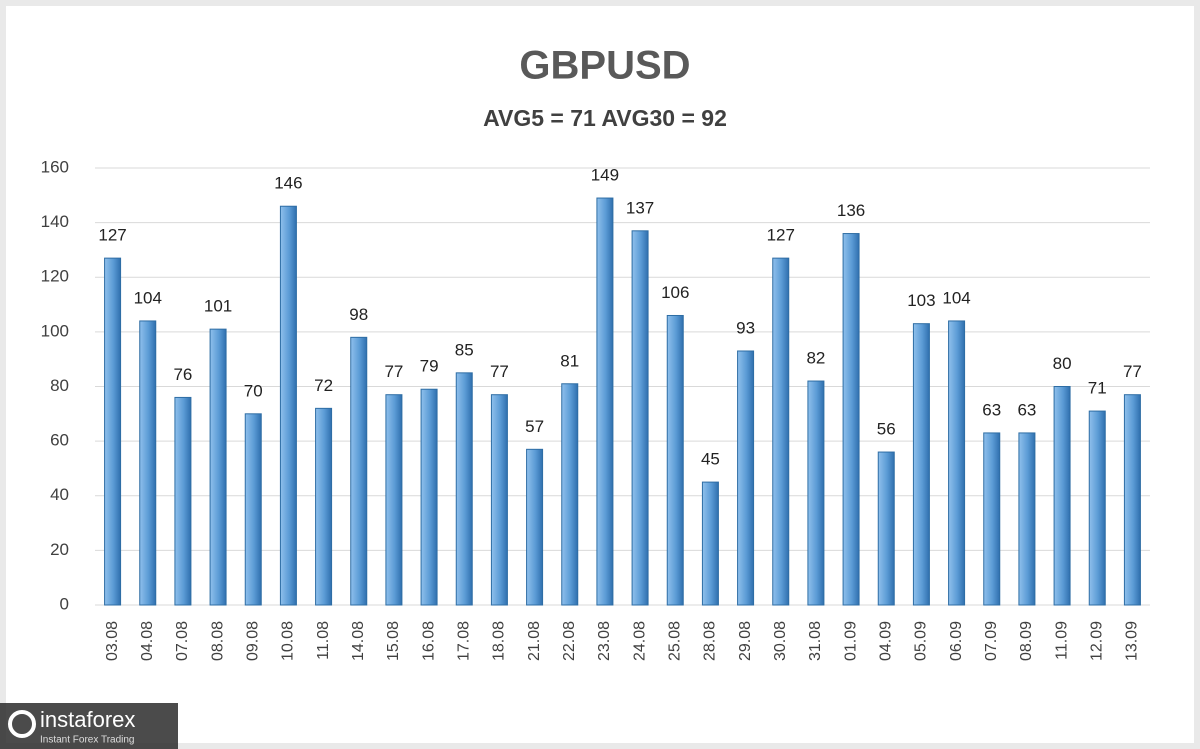  Describe the element at coordinates (55, 276) in the screenshot. I see `y-tick-label: 120` at that location.